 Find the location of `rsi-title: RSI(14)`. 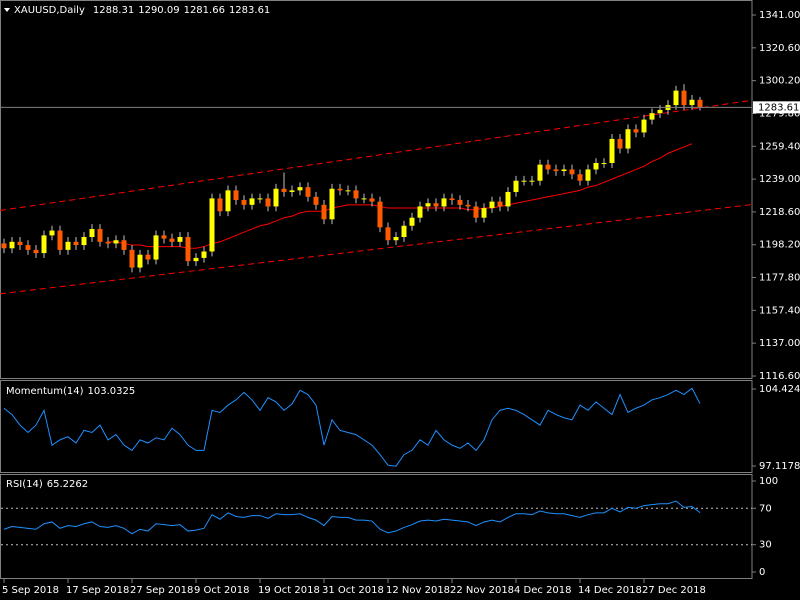

rsi-title: RSI(14) is located at coordinates (24, 484).